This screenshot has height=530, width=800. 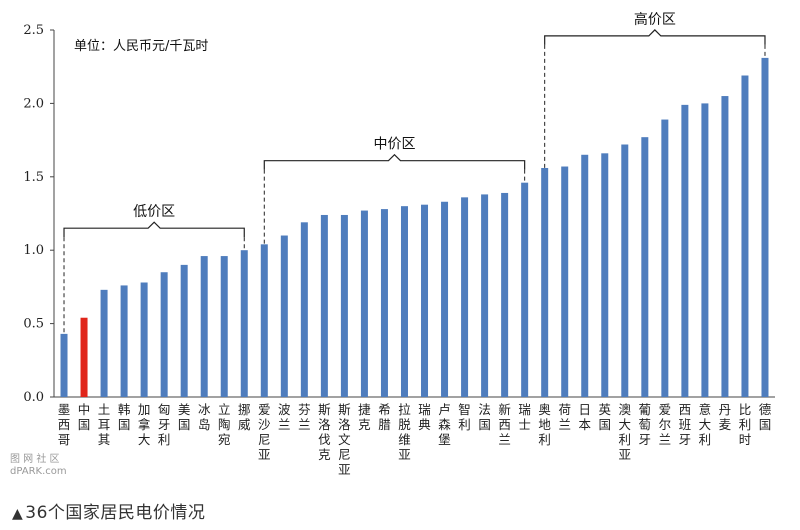 I want to click on y-tick-label: 1.0, so click(x=33, y=250).